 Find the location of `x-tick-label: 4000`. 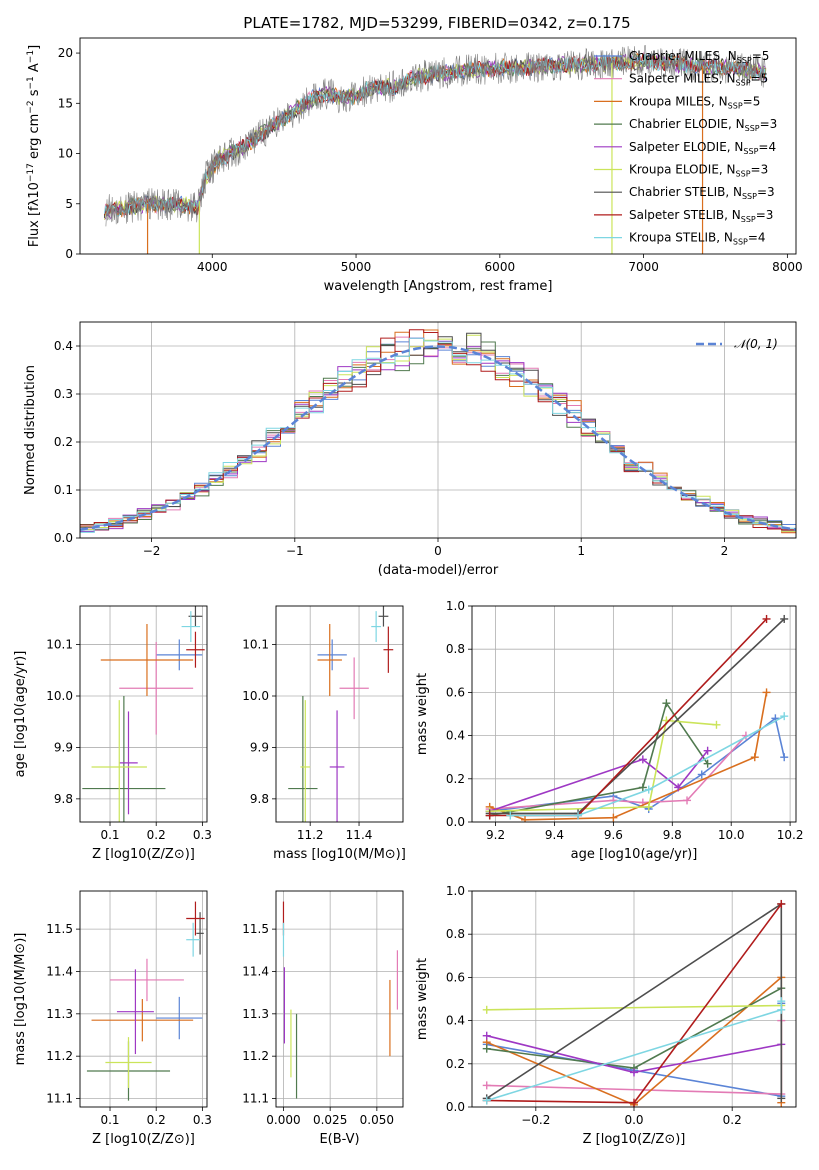

x-tick-label: 4000 is located at coordinates (212, 267).